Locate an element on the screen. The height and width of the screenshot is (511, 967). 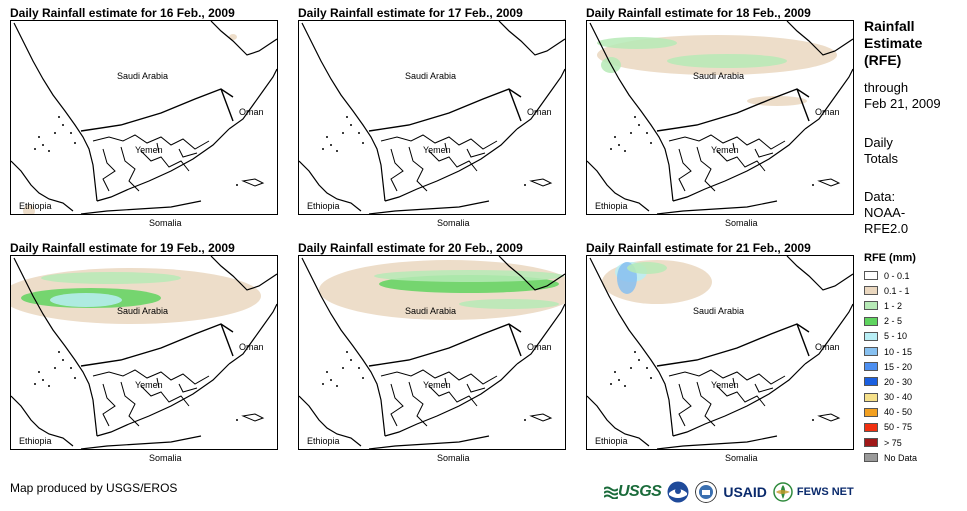
legend-label: 1 - 2 is located at coordinates (893, 305).